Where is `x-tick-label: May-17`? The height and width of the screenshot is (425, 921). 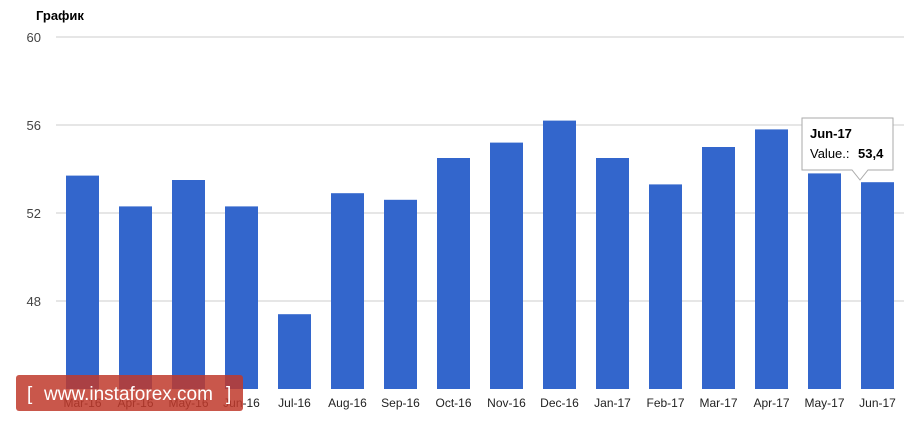 x-tick-label: May-17 is located at coordinates (824, 403).